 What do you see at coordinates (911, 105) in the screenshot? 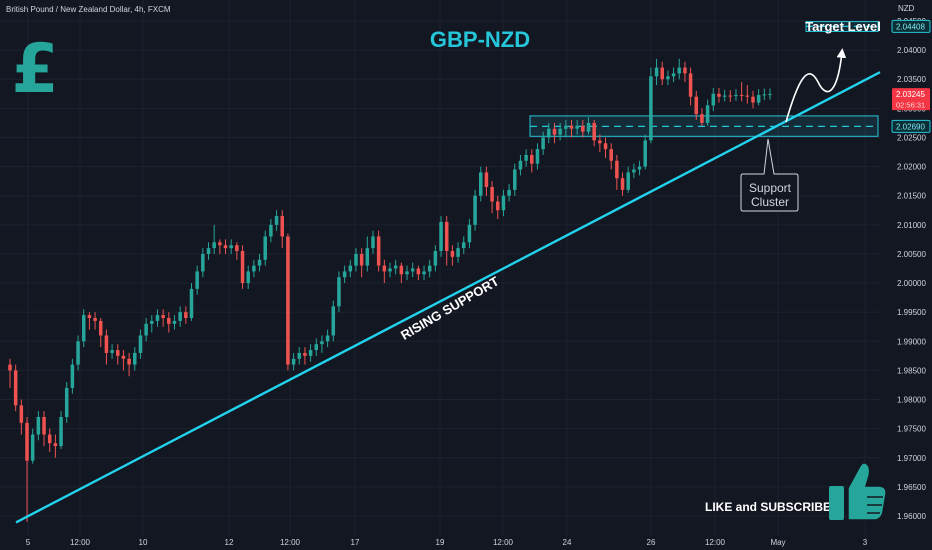
I see `countdown-badge-bg` at bounding box center [911, 105].